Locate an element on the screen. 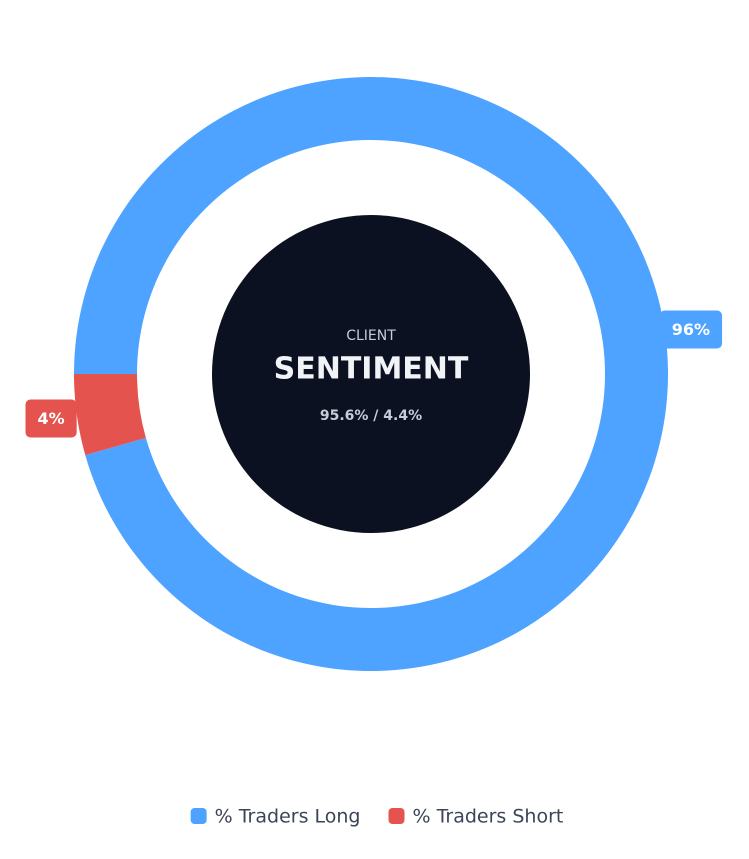 The width and height of the screenshot is (749, 859). legend-item: % Traders Short is located at coordinates (475, 817).